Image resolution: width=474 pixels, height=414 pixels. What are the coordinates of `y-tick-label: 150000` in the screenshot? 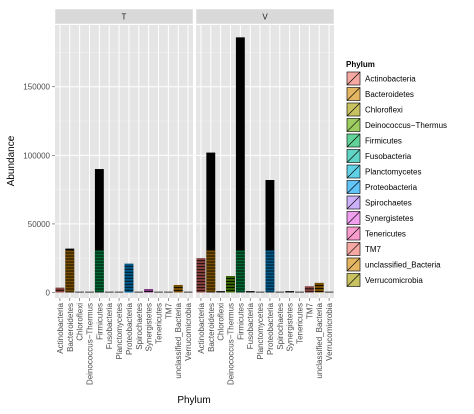 It's located at (36, 87).